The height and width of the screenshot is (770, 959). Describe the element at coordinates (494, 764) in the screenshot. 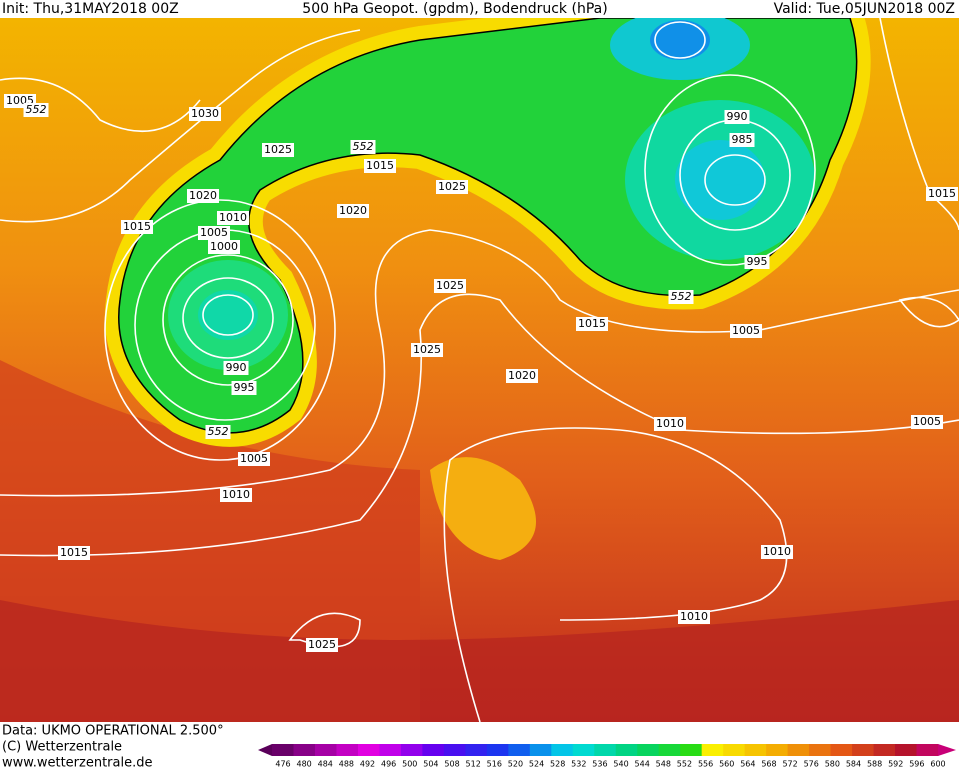

I see `legend-label: 516` at that location.